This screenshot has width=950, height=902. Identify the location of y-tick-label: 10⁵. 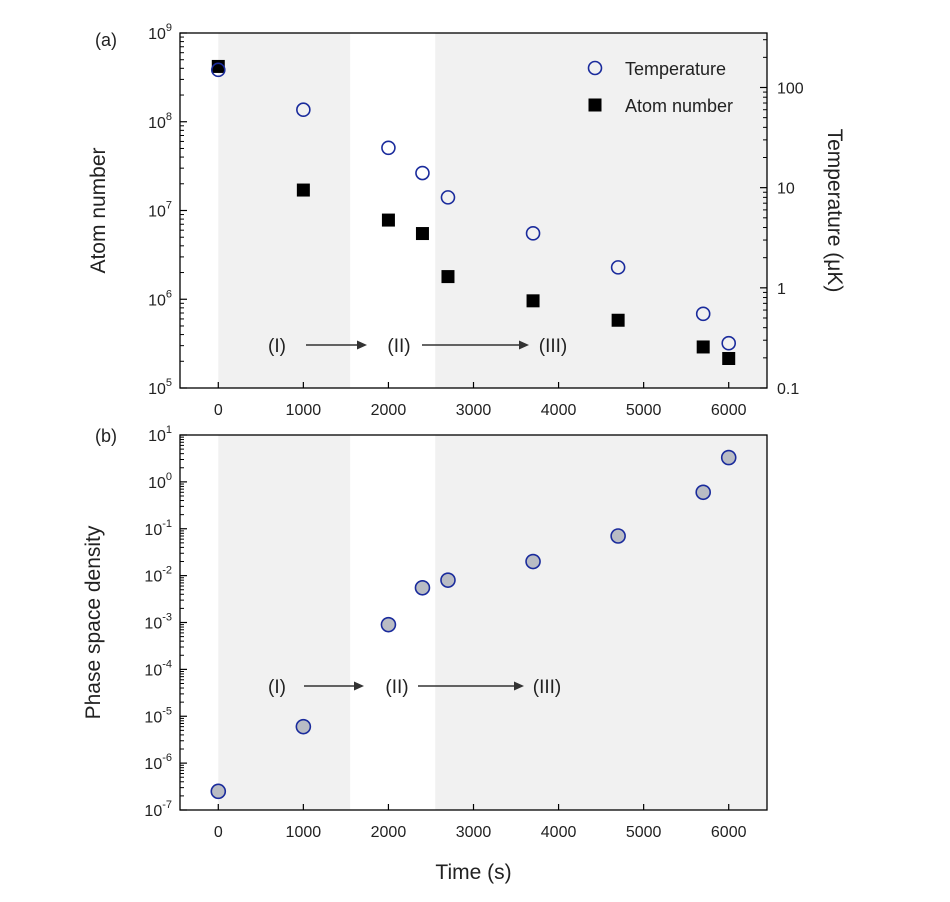
(160, 387).